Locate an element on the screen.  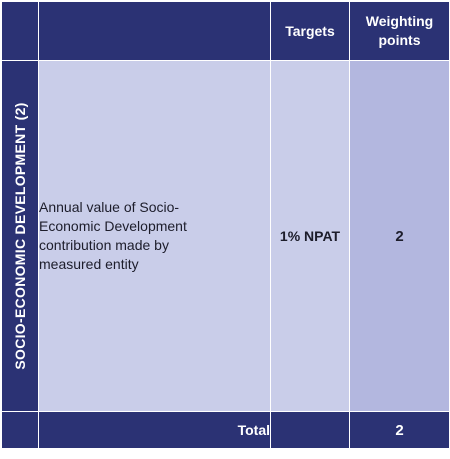
total-corner-cell is located at coordinates (20, 430).